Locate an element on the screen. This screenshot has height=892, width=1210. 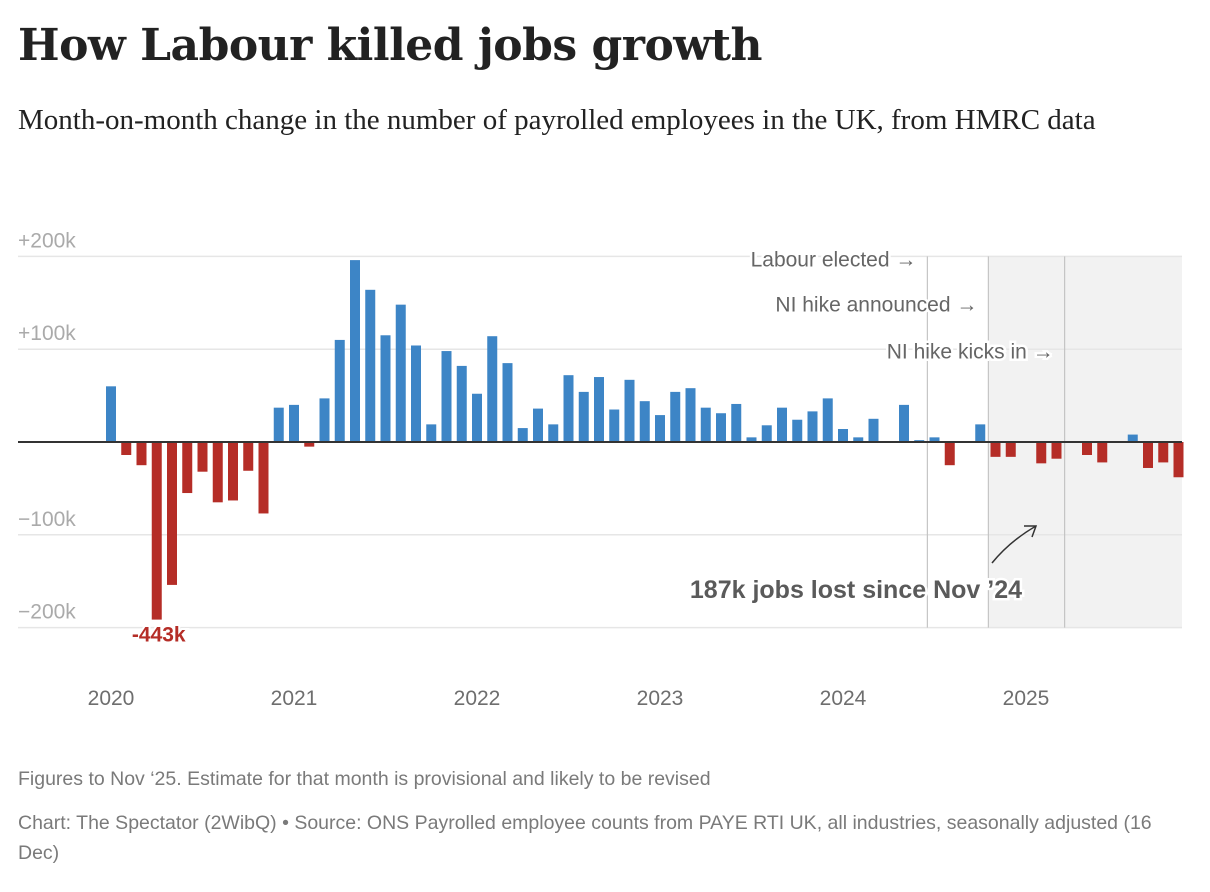
x-tick-label: 2021 is located at coordinates (294, 698).